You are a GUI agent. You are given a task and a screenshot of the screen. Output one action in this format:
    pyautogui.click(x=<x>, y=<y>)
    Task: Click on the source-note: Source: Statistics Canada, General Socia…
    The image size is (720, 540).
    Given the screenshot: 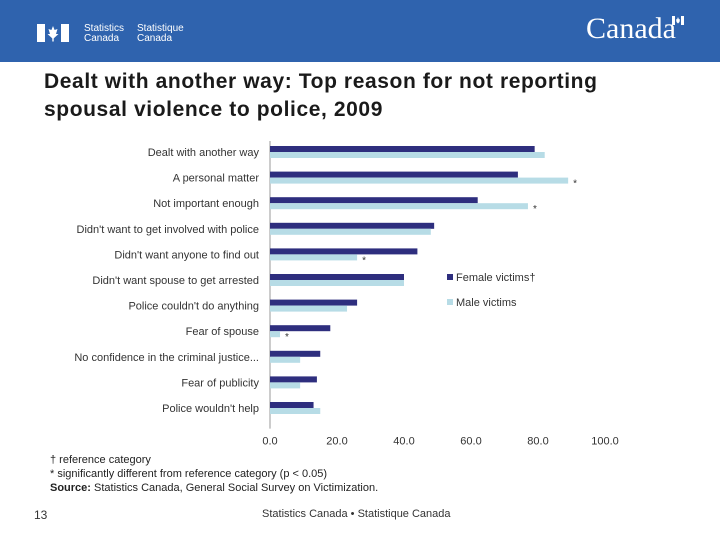 What is the action you would take?
    pyautogui.click(x=214, y=488)
    